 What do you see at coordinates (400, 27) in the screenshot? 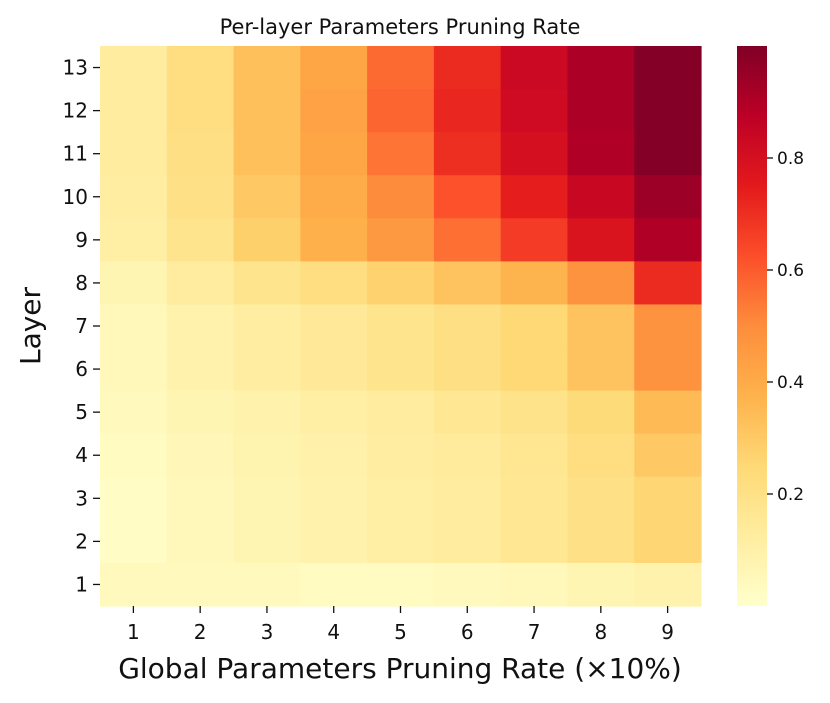
I see `chart-title: Per-layer Parameters Pruning Rate` at bounding box center [400, 27].